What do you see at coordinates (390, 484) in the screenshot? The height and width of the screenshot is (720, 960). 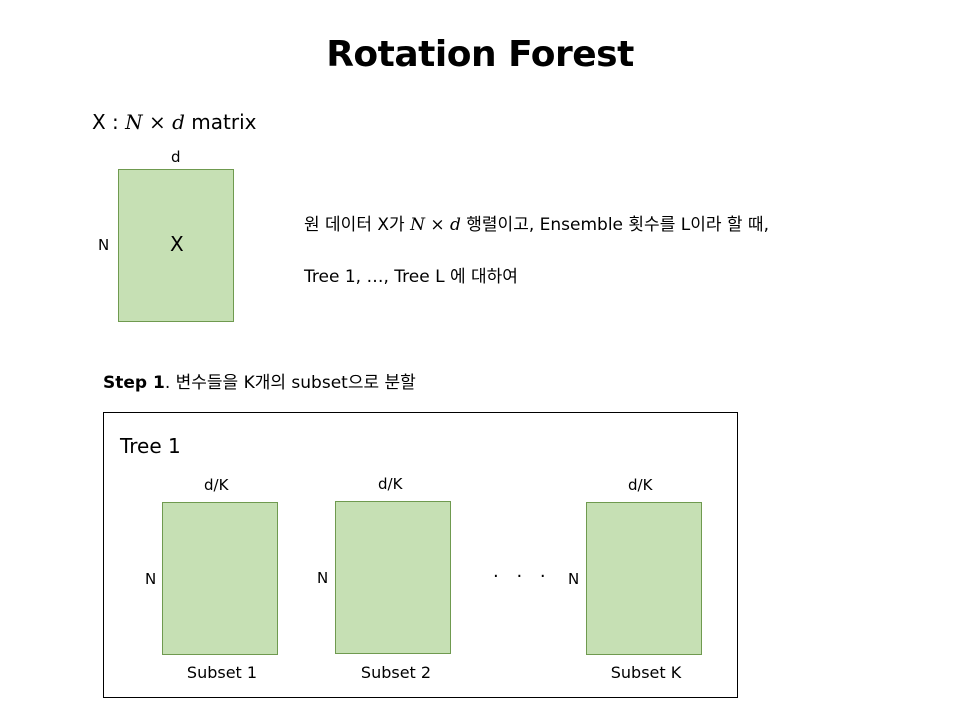 I see `subset-2-top-label: d/K` at bounding box center [390, 484].